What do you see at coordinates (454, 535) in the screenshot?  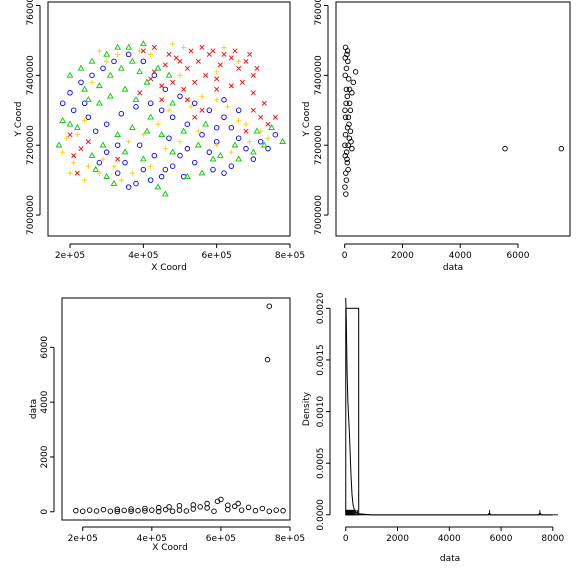 I see `p4-xaxis: 0 2000 4000 6000 8000` at bounding box center [454, 535].